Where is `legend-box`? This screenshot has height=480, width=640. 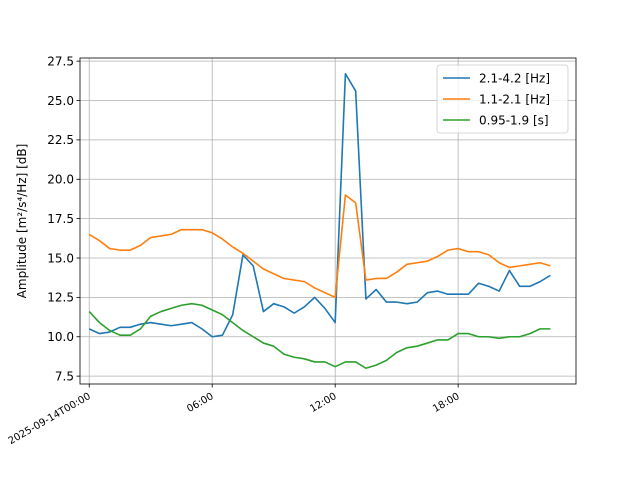
legend-box is located at coordinates (502, 99).